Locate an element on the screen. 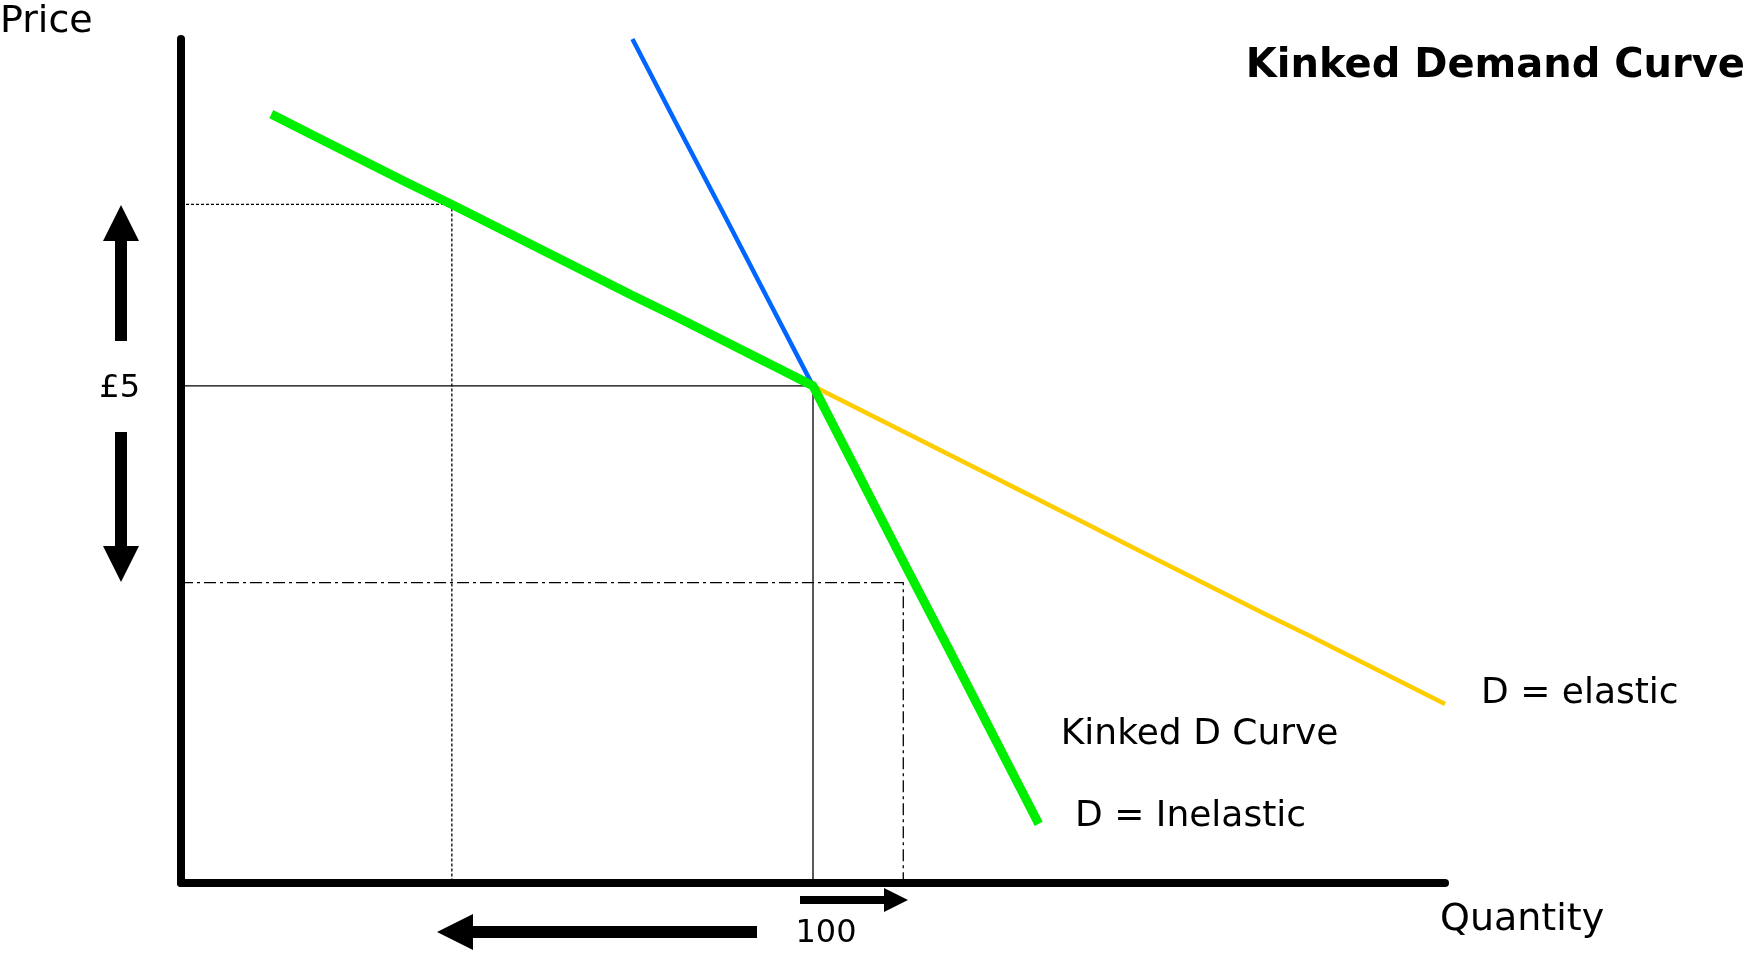 The width and height of the screenshot is (1752, 954). text: £5 is located at coordinates (119, 386).